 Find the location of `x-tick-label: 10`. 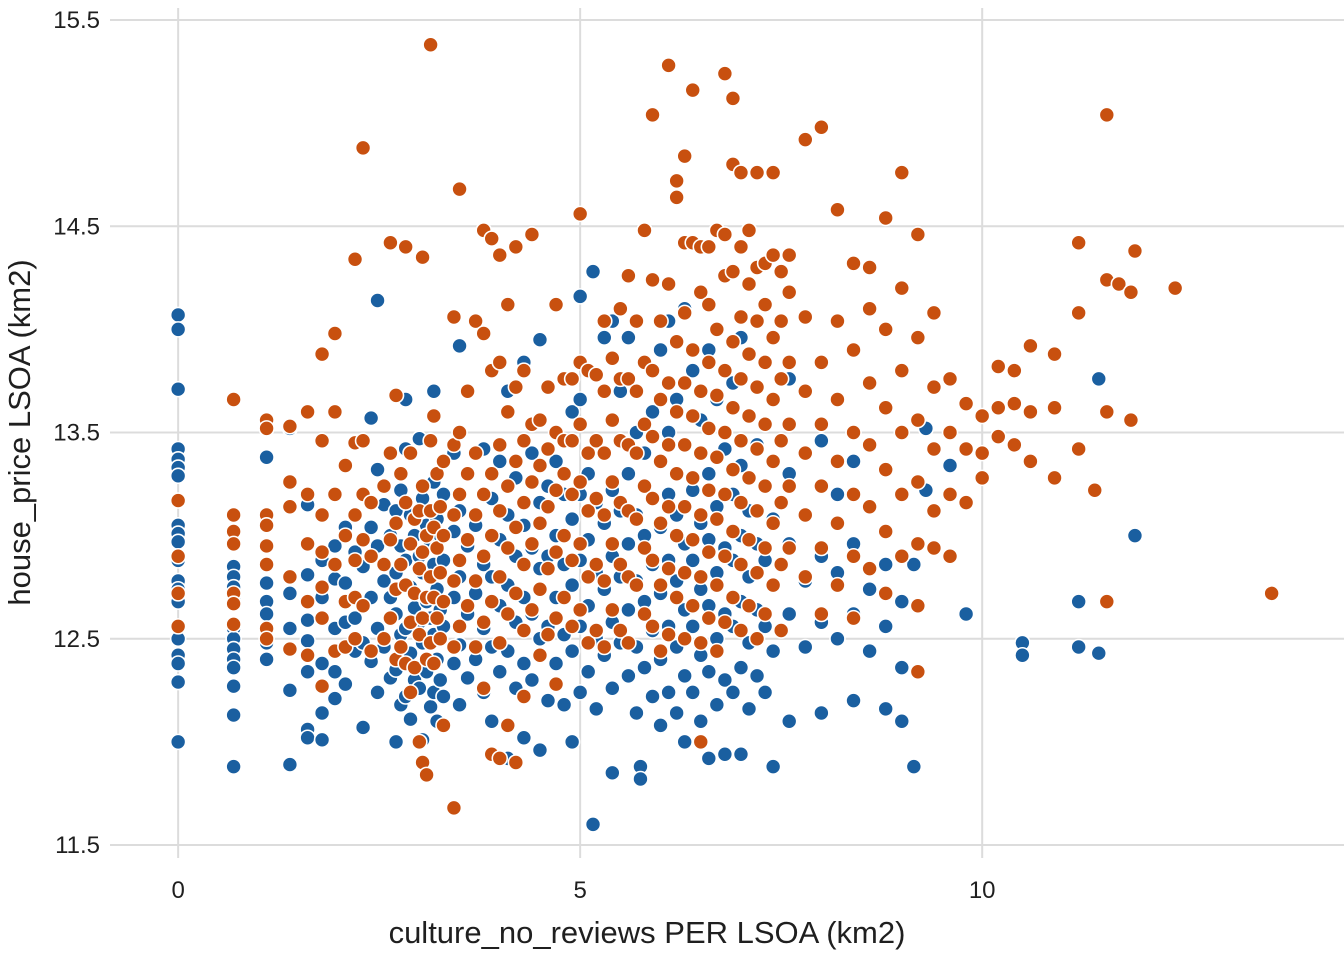

x-tick-label: 10 is located at coordinates (982, 890).